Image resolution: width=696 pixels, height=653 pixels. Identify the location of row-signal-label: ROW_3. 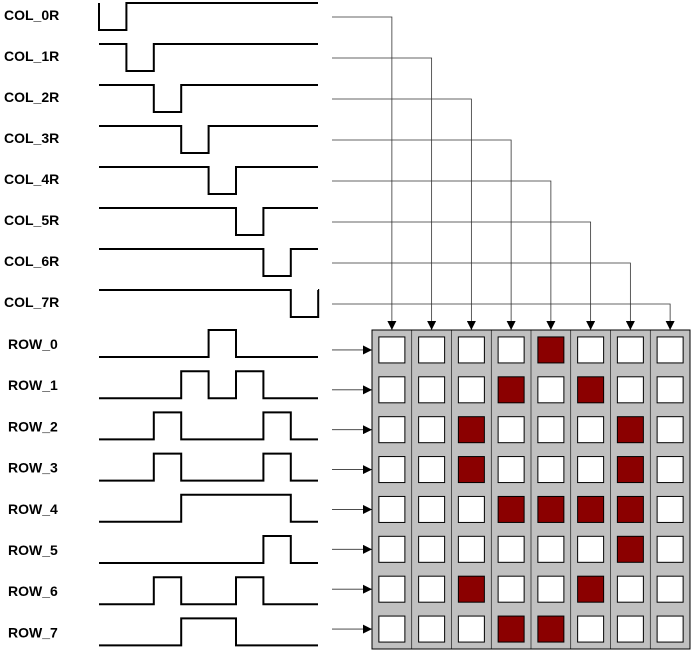
(33, 468).